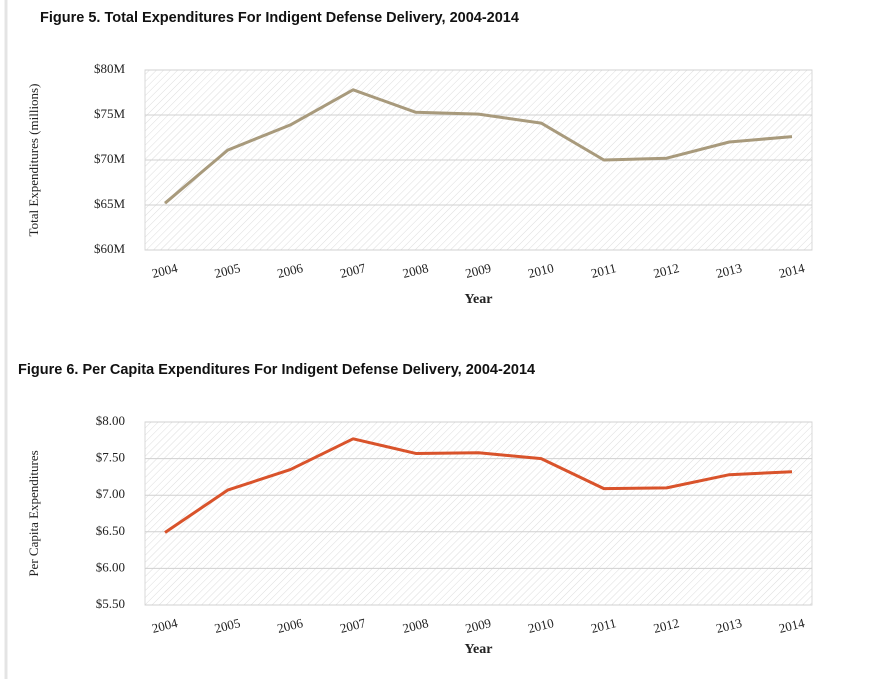 Image resolution: width=888 pixels, height=679 pixels. Describe the element at coordinates (110, 457) in the screenshot. I see `y-tick-label: $7.50` at that location.